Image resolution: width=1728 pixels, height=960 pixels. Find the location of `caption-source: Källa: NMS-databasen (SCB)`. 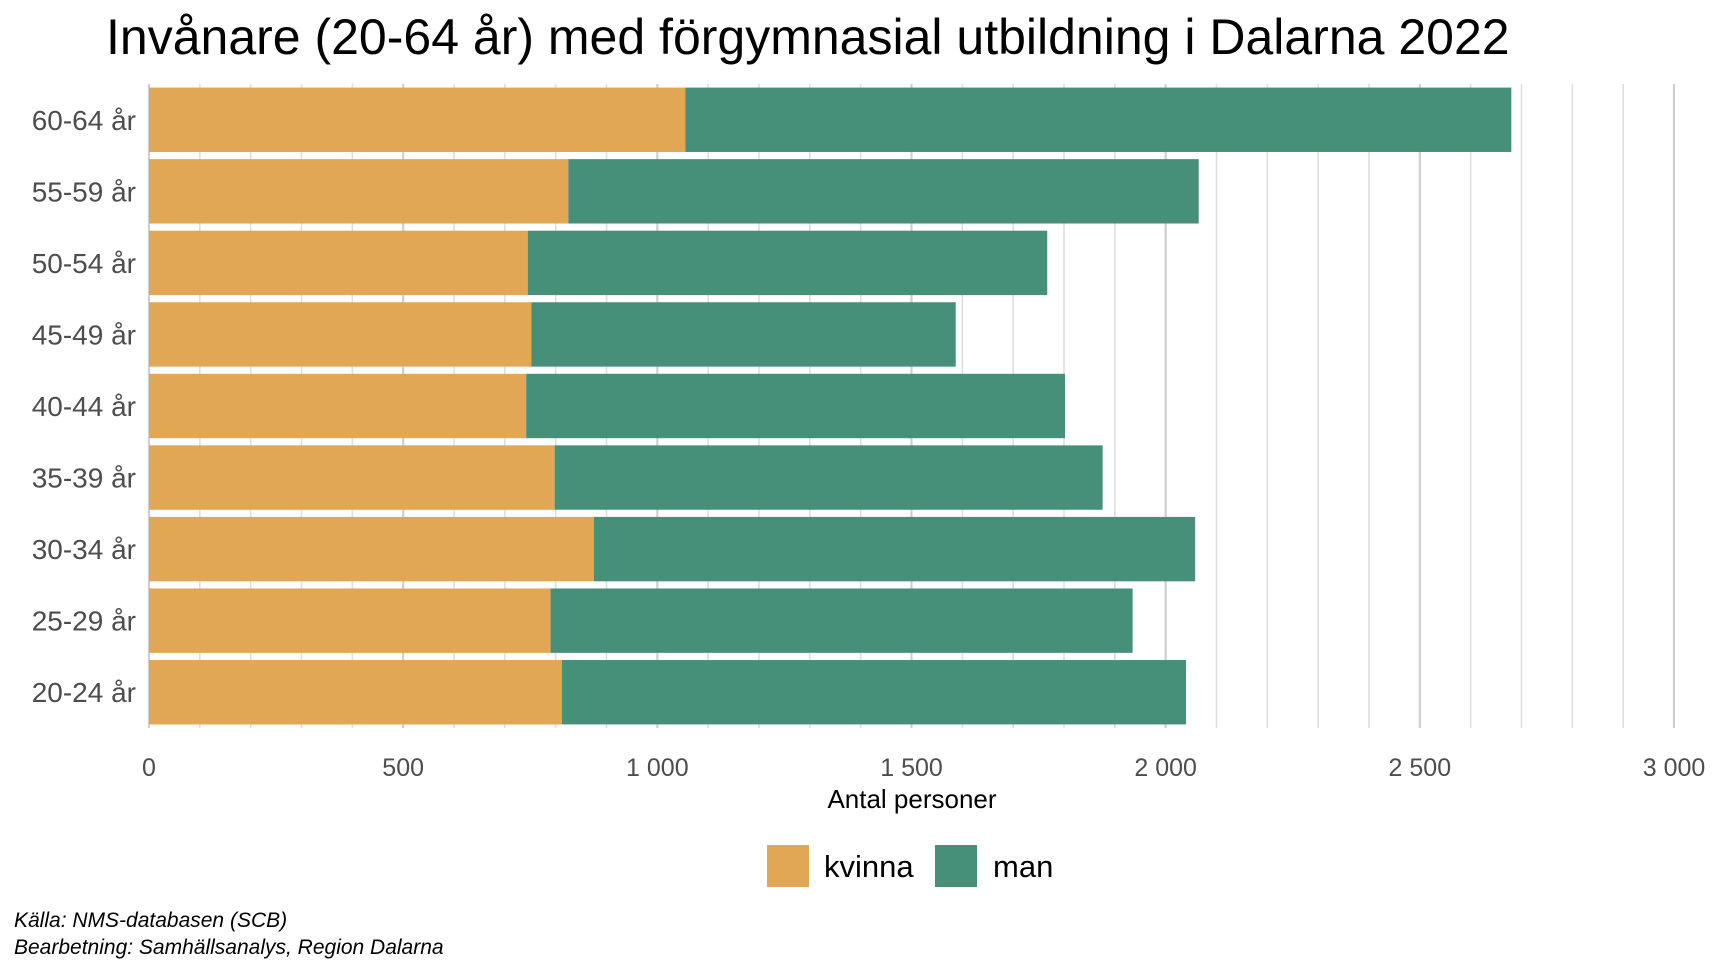

caption-source: Källa: NMS-databasen (SCB) is located at coordinates (150, 920).